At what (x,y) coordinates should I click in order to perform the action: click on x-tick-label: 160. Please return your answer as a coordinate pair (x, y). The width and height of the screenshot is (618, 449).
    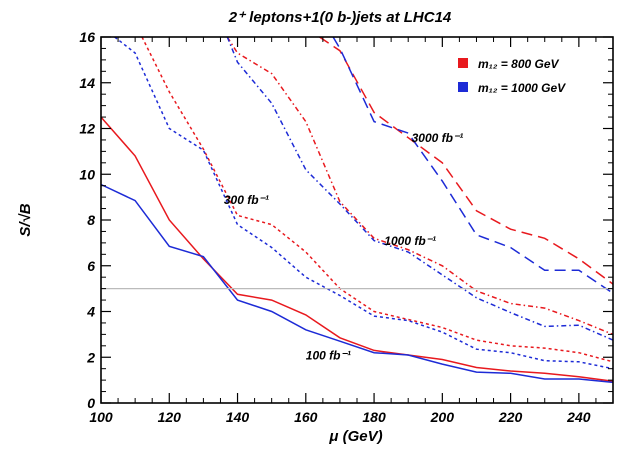
    Looking at the image, I should click on (306, 417).